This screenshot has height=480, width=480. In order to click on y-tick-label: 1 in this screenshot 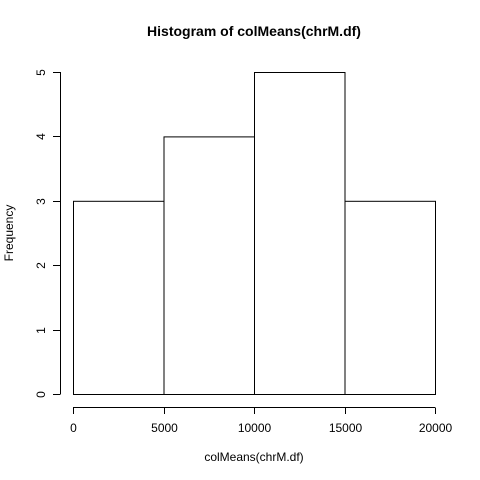, I will do `click(41, 330)`.